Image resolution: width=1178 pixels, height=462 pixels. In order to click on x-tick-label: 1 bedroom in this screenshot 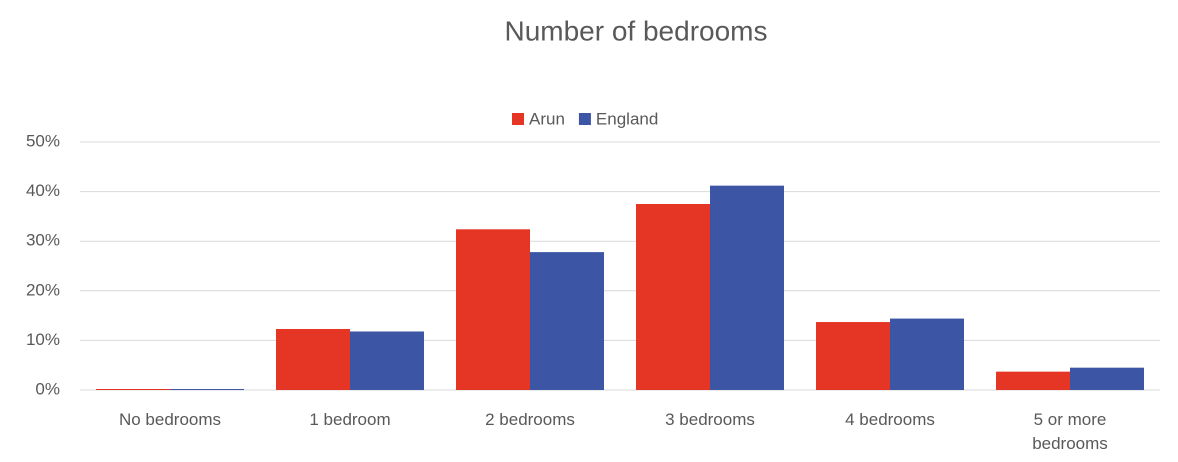, I will do `click(350, 419)`.